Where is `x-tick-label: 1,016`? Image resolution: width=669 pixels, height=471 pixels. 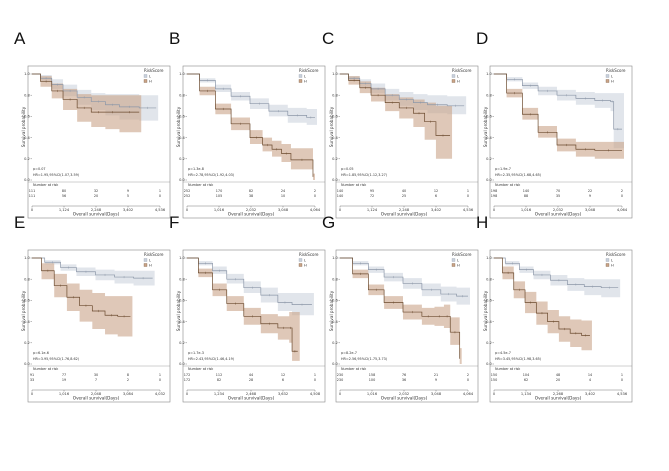 x-tick-label: 1,016 is located at coordinates (372, 394).